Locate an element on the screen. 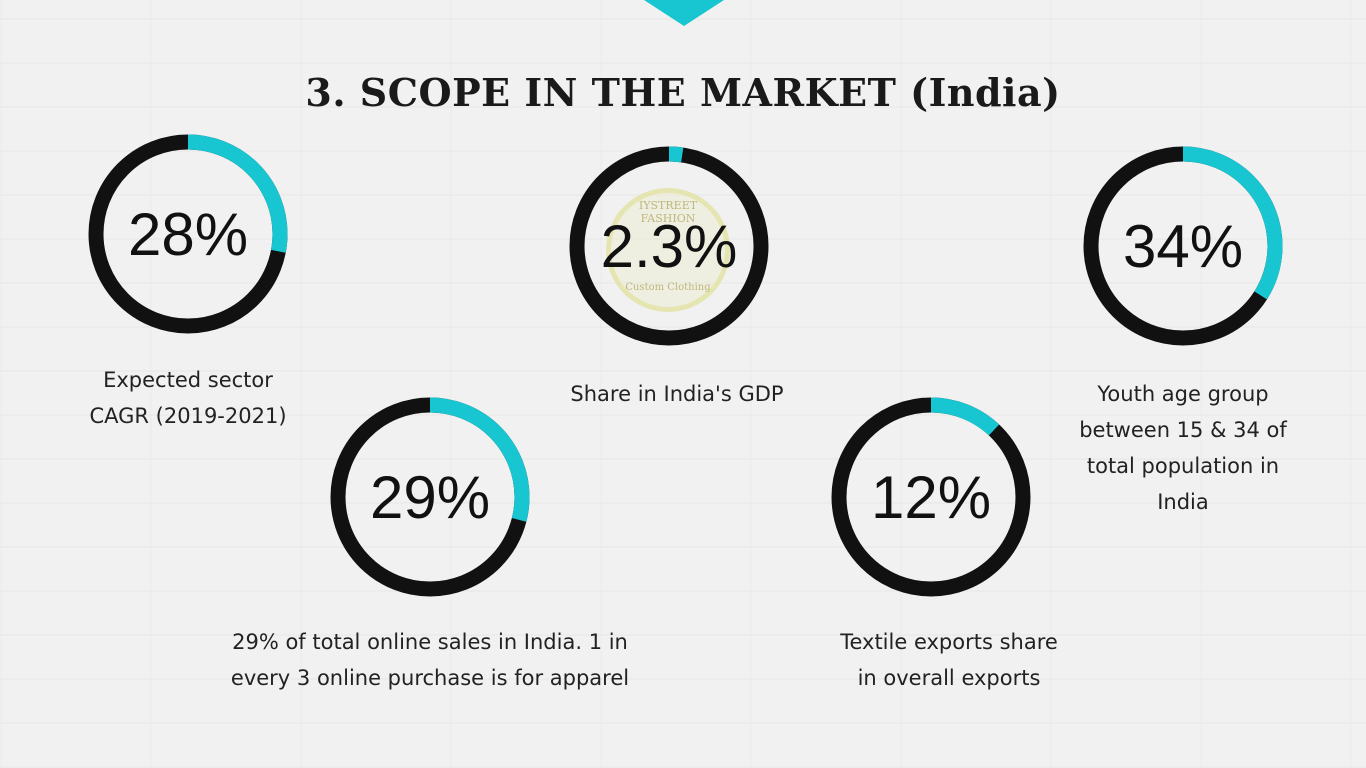  stat-ring-youth: 34% is located at coordinates (1183, 246).